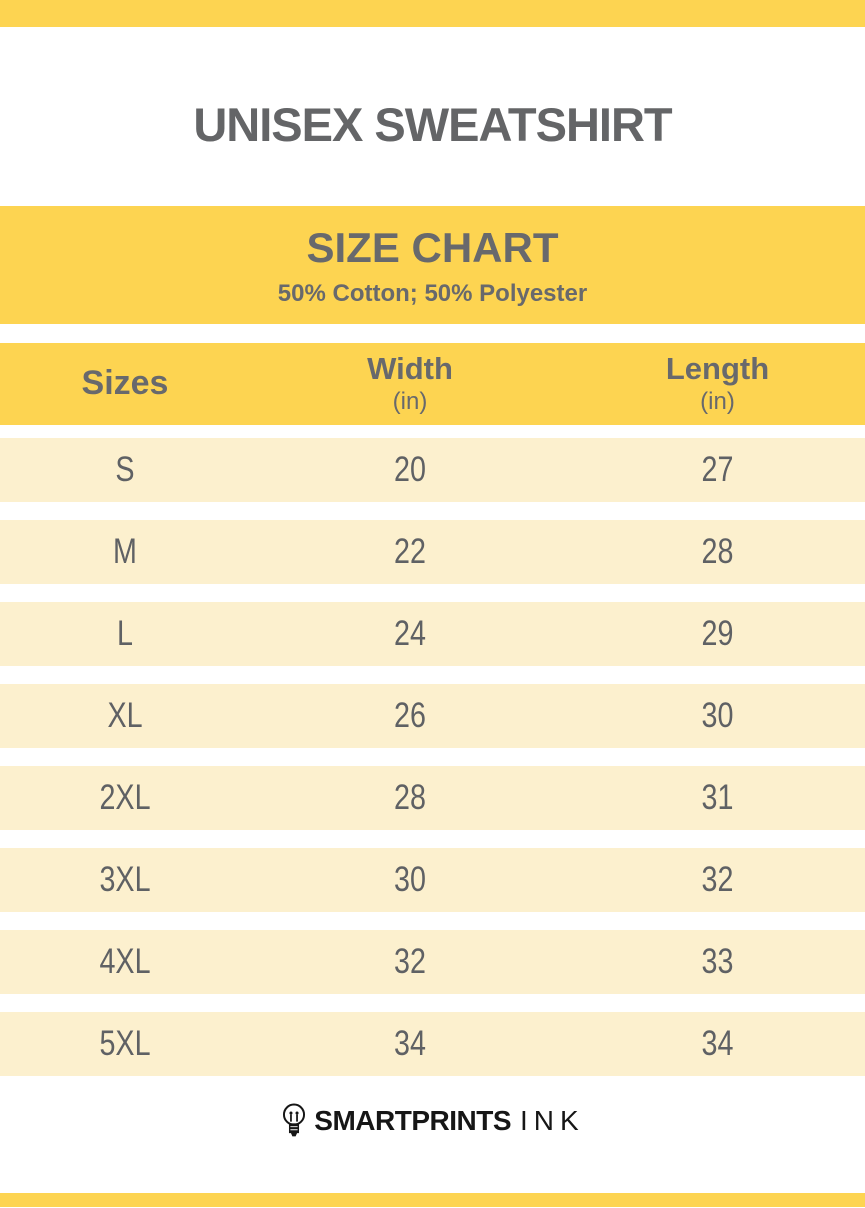  Describe the element at coordinates (432, 247) in the screenshot. I see `banner-title: SIZE CHART` at that location.